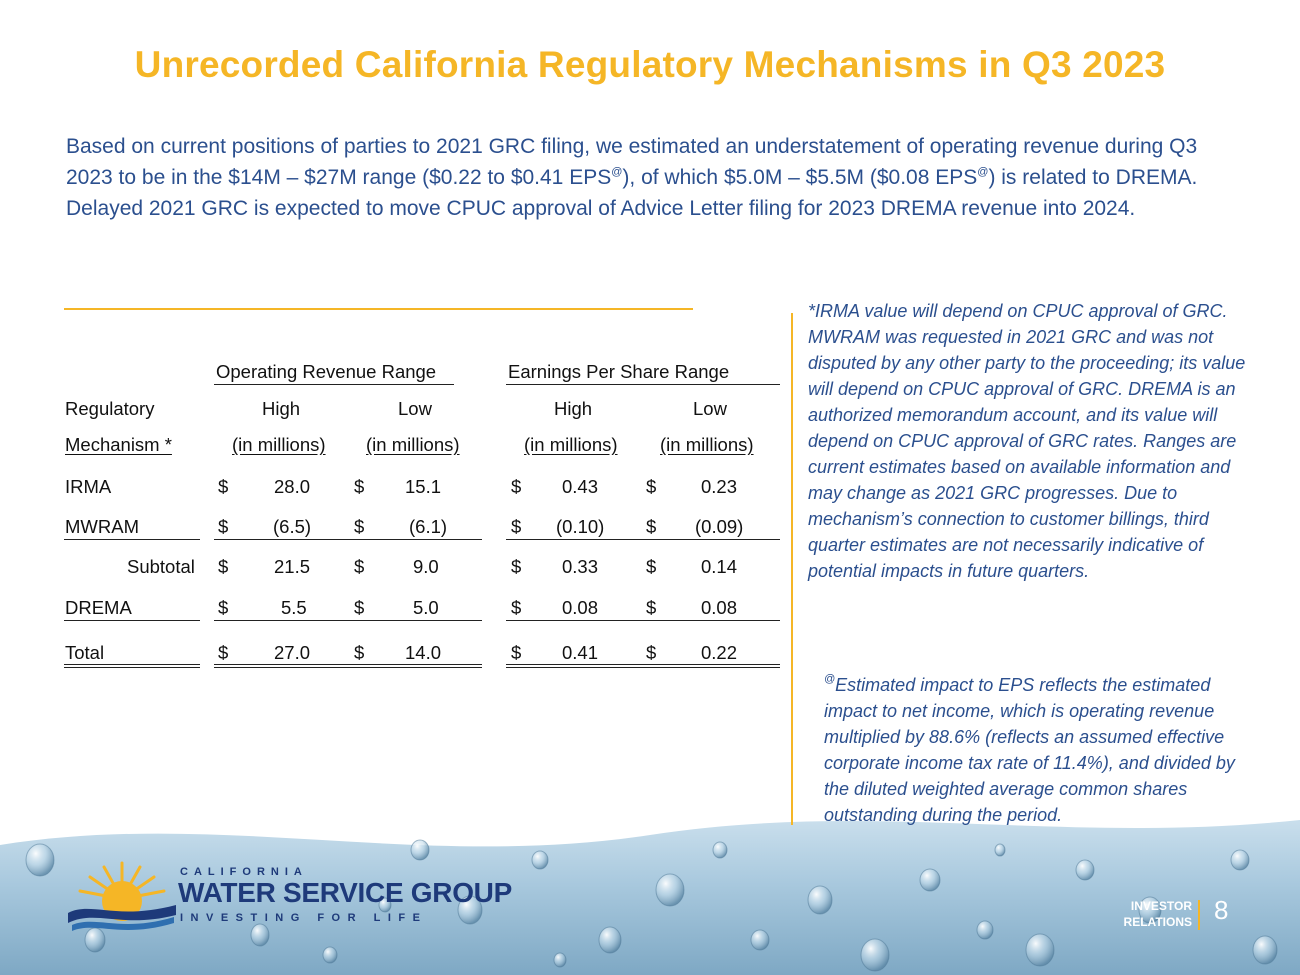 Image resolution: width=1300 pixels, height=975 pixels. I want to click on investor-relations-label: INVESTOR RELATIONS, so click(1151, 914).